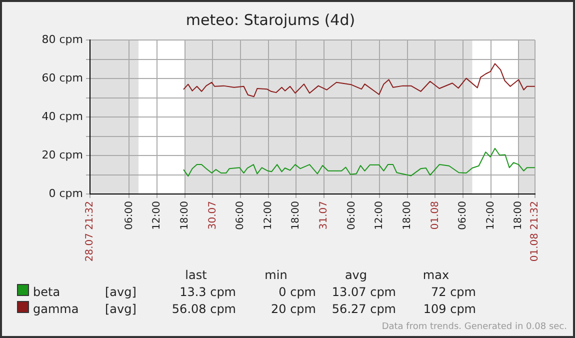 Image resolution: width=575 pixels, height=338 pixels. I want to click on text: 0 cpm, so click(297, 292).